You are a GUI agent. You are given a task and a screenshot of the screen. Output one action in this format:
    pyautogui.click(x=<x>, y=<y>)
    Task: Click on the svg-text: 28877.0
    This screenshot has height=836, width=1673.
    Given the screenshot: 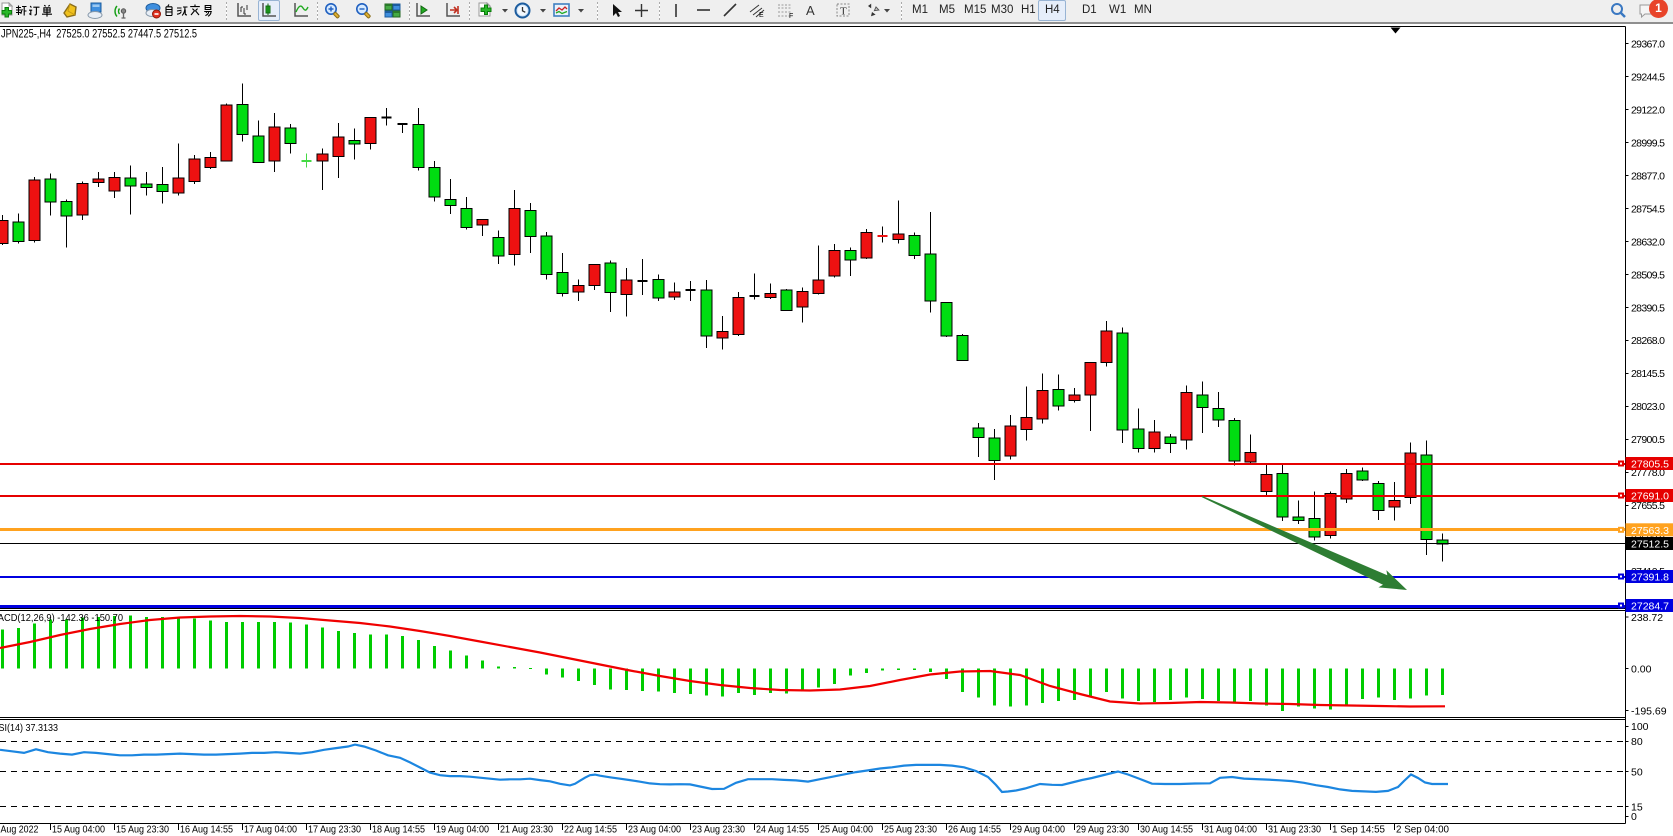 What is the action you would take?
    pyautogui.click(x=1648, y=176)
    